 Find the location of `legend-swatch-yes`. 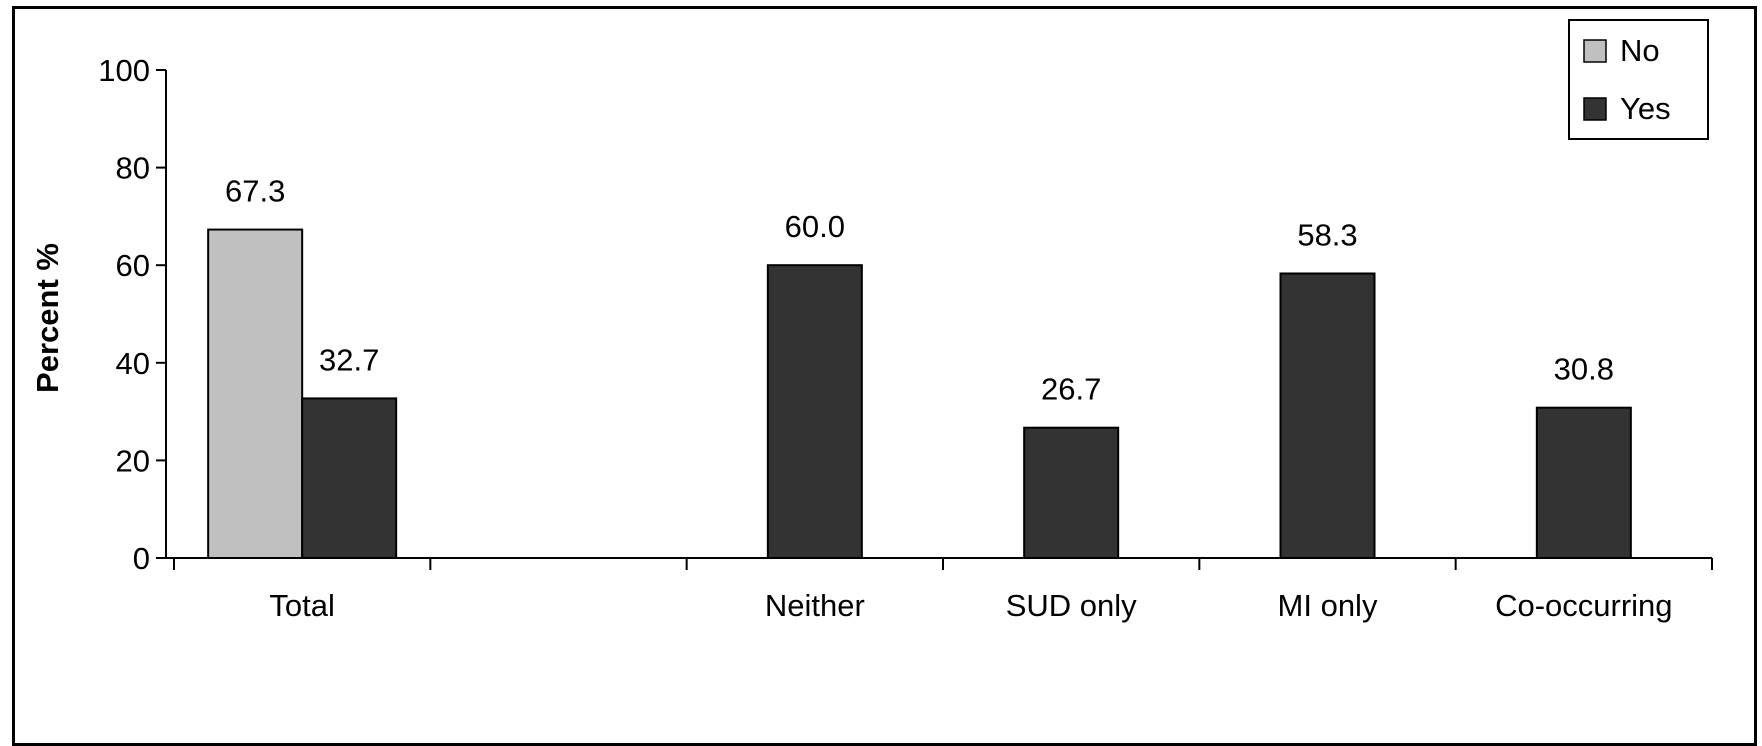

legend-swatch-yes is located at coordinates (1595, 109).